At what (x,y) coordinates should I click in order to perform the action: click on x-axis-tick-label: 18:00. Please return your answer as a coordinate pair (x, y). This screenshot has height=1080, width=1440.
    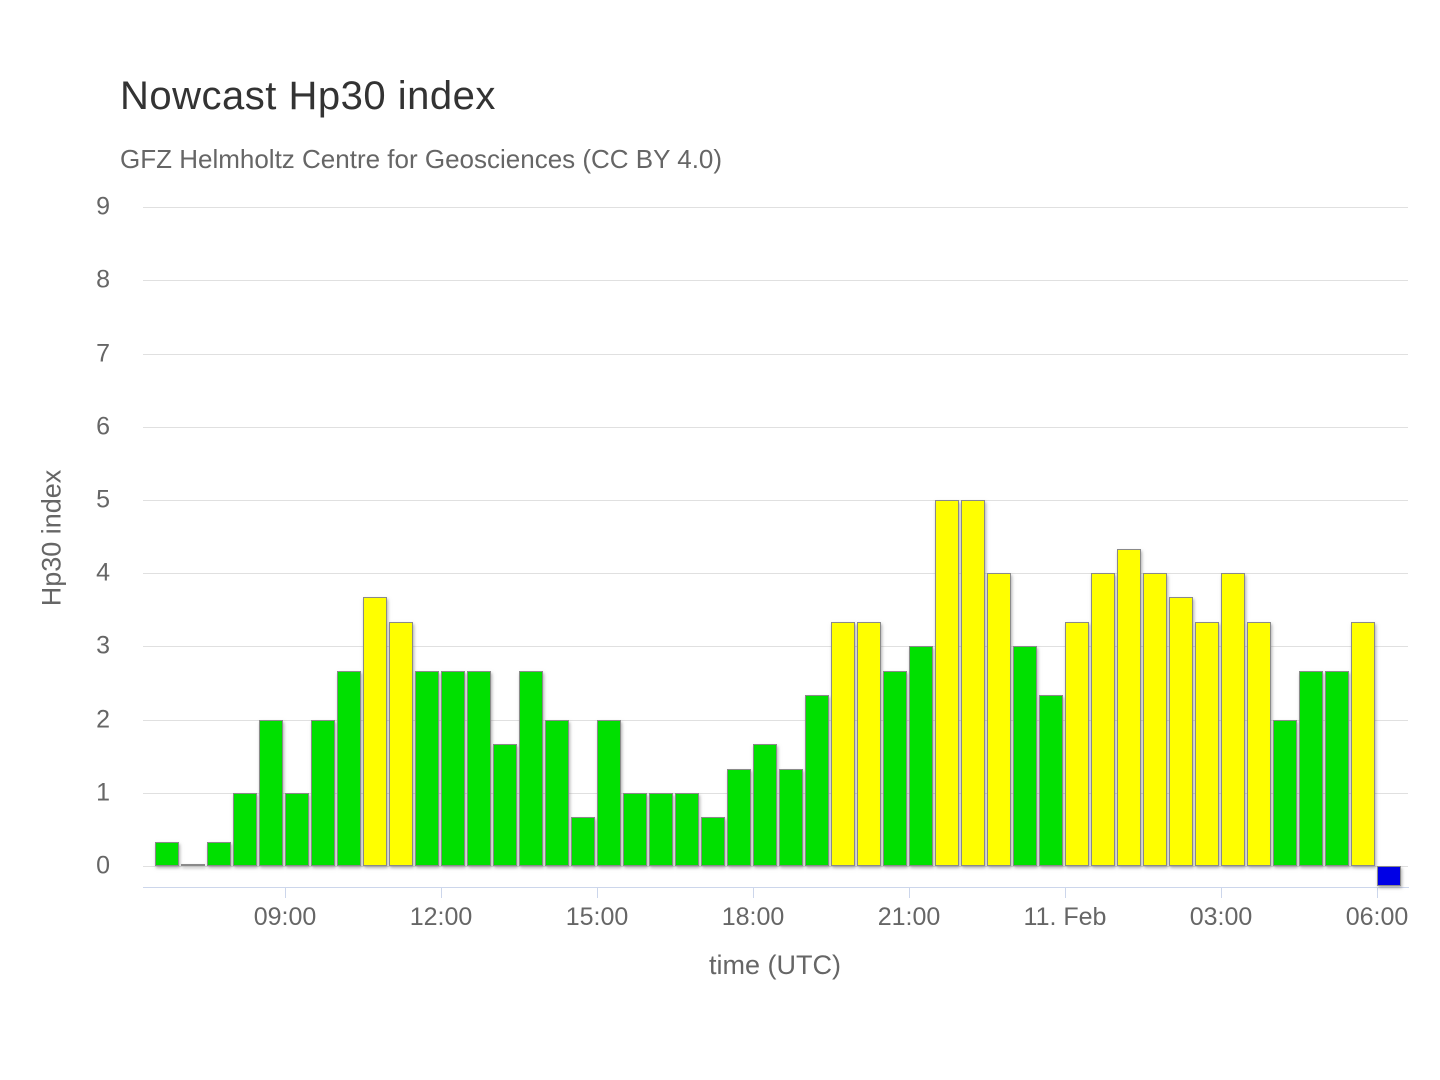
    Looking at the image, I should click on (753, 917).